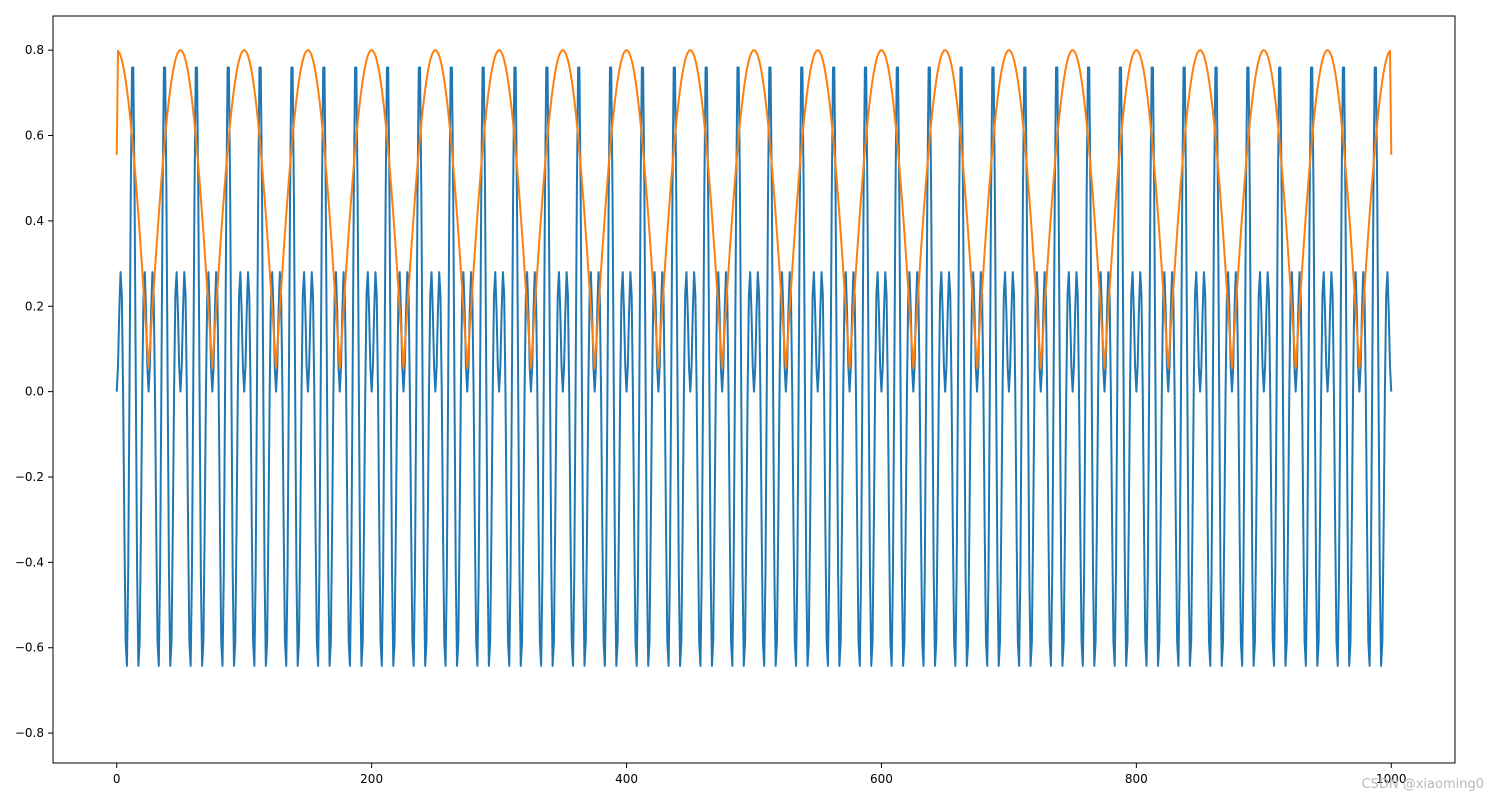 The width and height of the screenshot is (1500, 800). I want to click on y-tick-label: −0.6, so click(29, 648).